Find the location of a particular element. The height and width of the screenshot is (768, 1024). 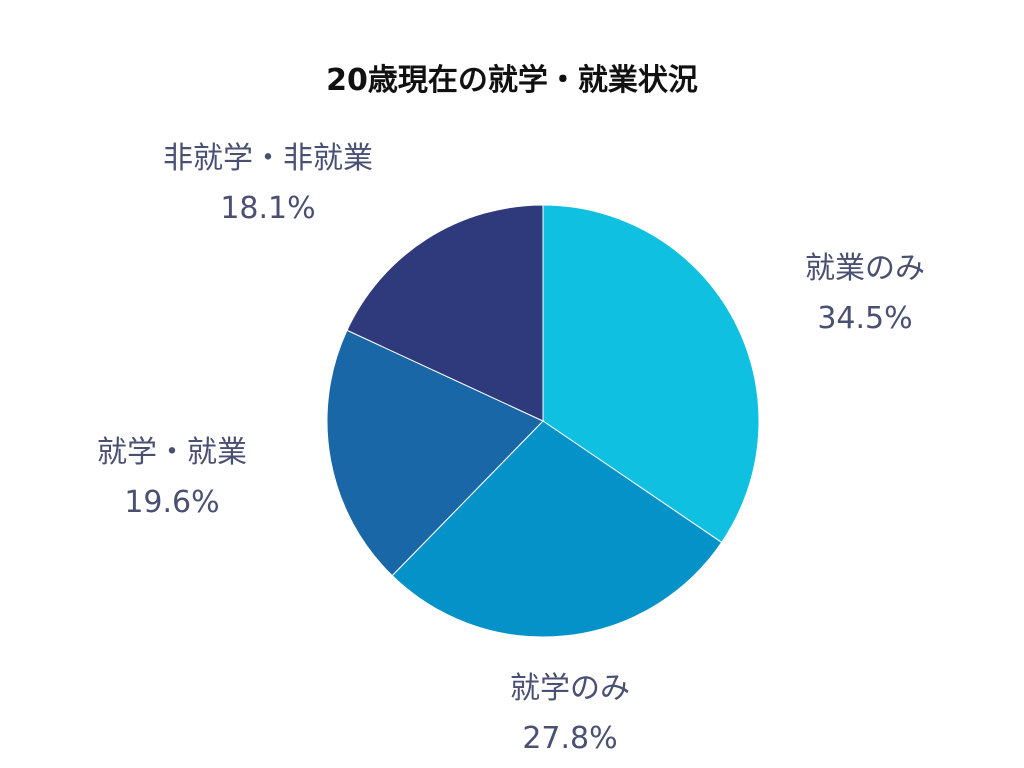

slice-value-label: 34.5% is located at coordinates (864, 318).